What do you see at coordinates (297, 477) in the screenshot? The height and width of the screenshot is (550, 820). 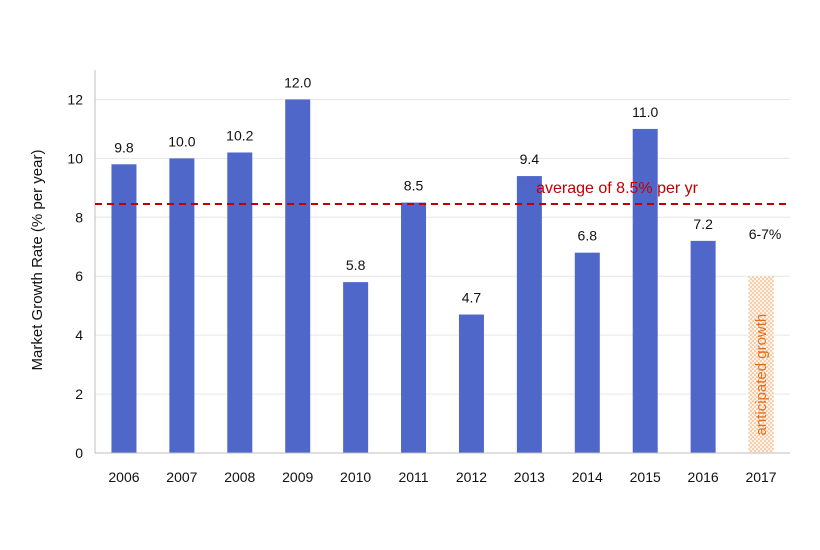 I see `x-tick-label-2009: 2009` at bounding box center [297, 477].